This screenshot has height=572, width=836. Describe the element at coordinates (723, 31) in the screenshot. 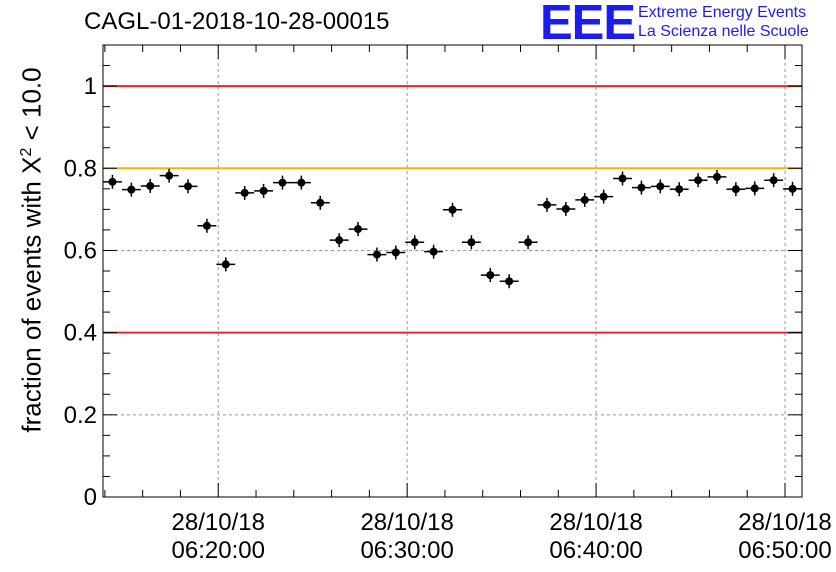

I see `logo-caption-line2: La Scienza nelle Scuole` at that location.